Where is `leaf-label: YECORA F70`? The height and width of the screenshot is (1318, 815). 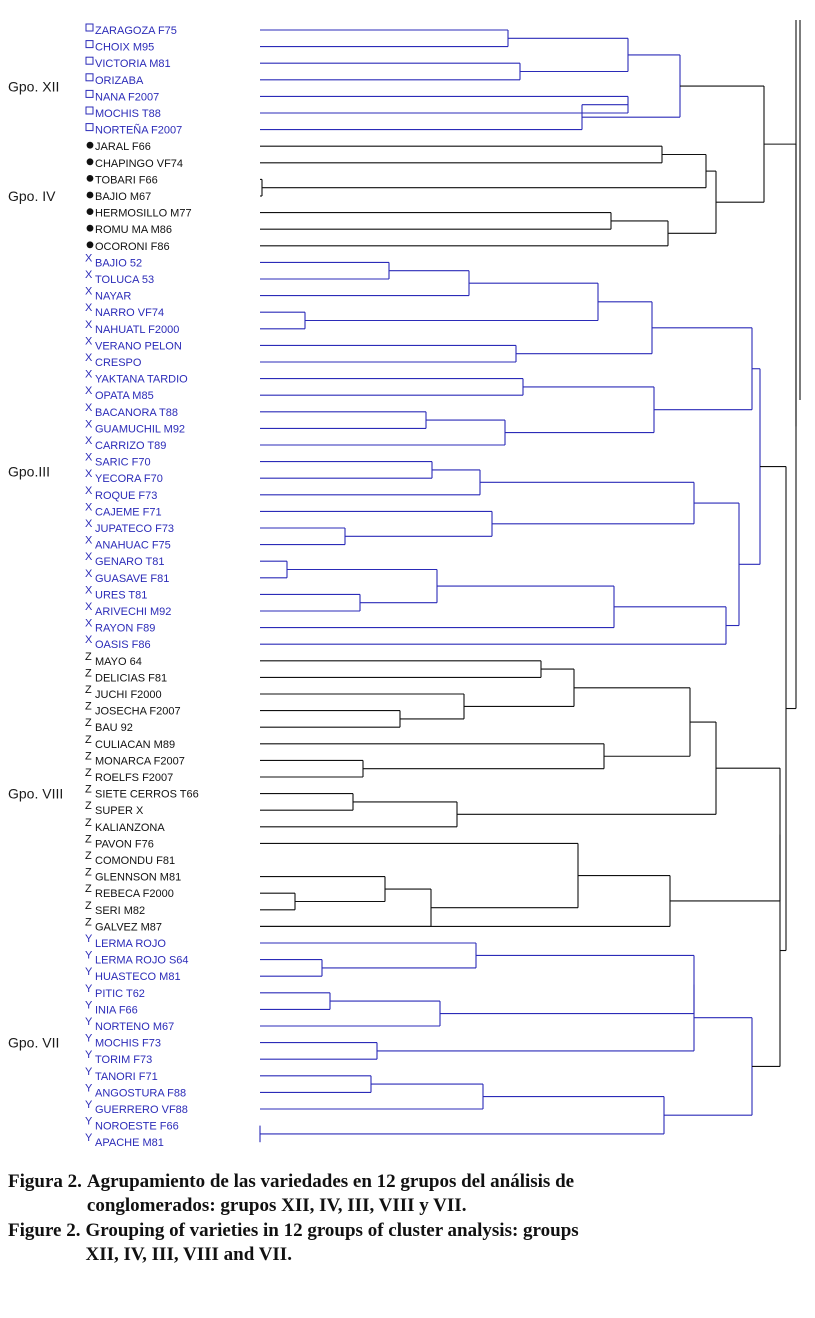 leaf-label: YECORA F70 is located at coordinates (129, 479).